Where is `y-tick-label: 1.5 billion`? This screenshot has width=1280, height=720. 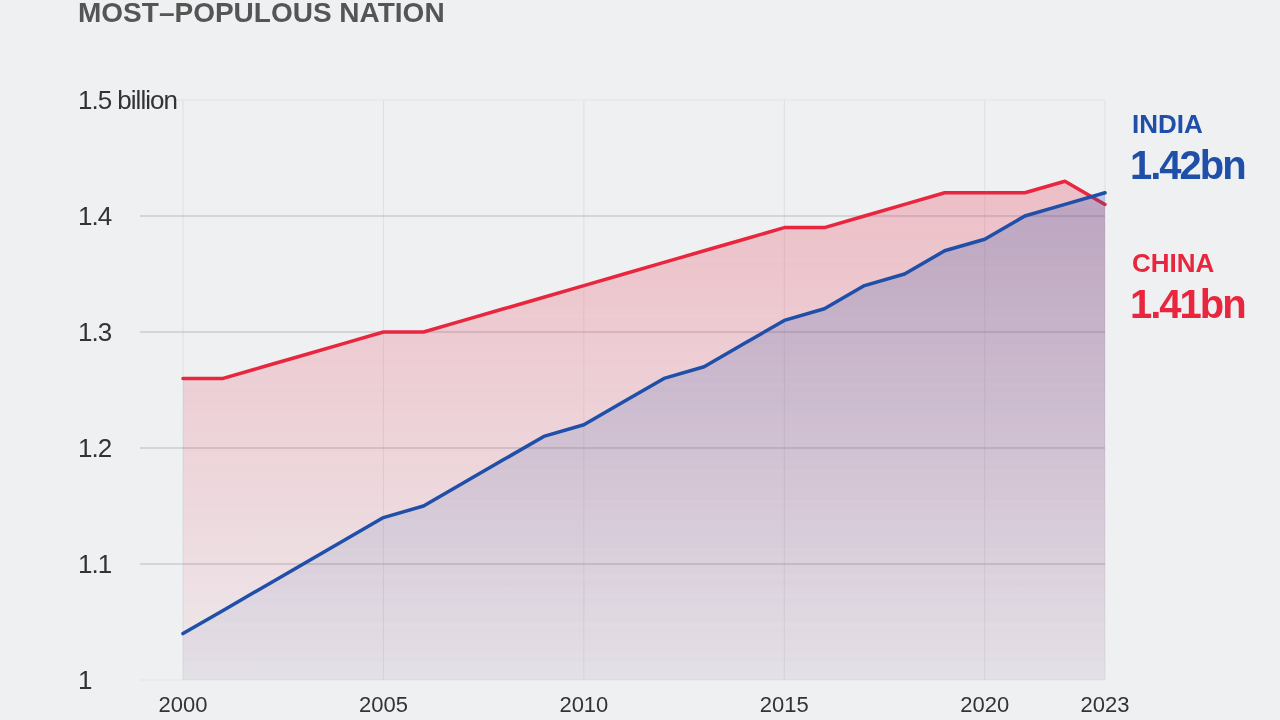 y-tick-label: 1.5 billion is located at coordinates (127, 100).